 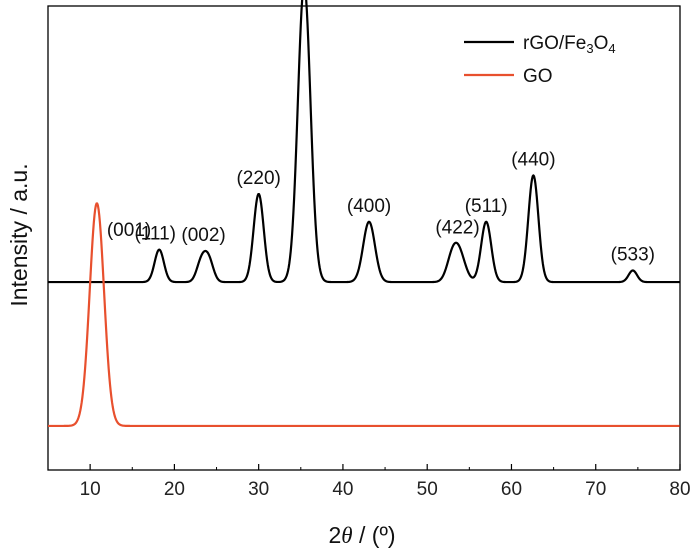 What do you see at coordinates (335, 535) in the screenshot?
I see `x-axis-title-prefix: 2` at bounding box center [335, 535].